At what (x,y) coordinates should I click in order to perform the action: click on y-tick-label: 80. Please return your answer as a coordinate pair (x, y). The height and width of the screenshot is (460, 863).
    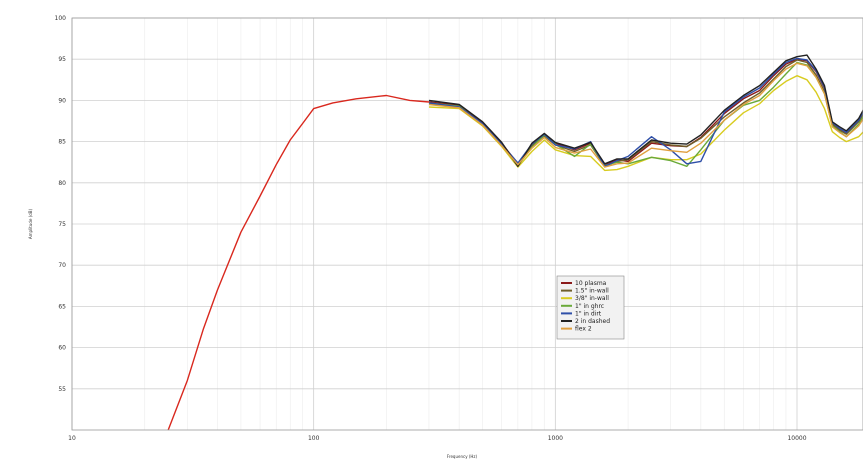
    Looking at the image, I should click on (62, 183).